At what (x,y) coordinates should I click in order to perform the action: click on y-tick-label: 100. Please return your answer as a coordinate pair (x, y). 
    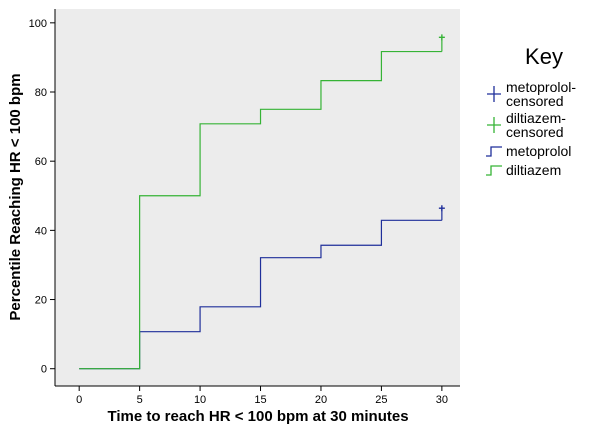
    Looking at the image, I should click on (38, 24).